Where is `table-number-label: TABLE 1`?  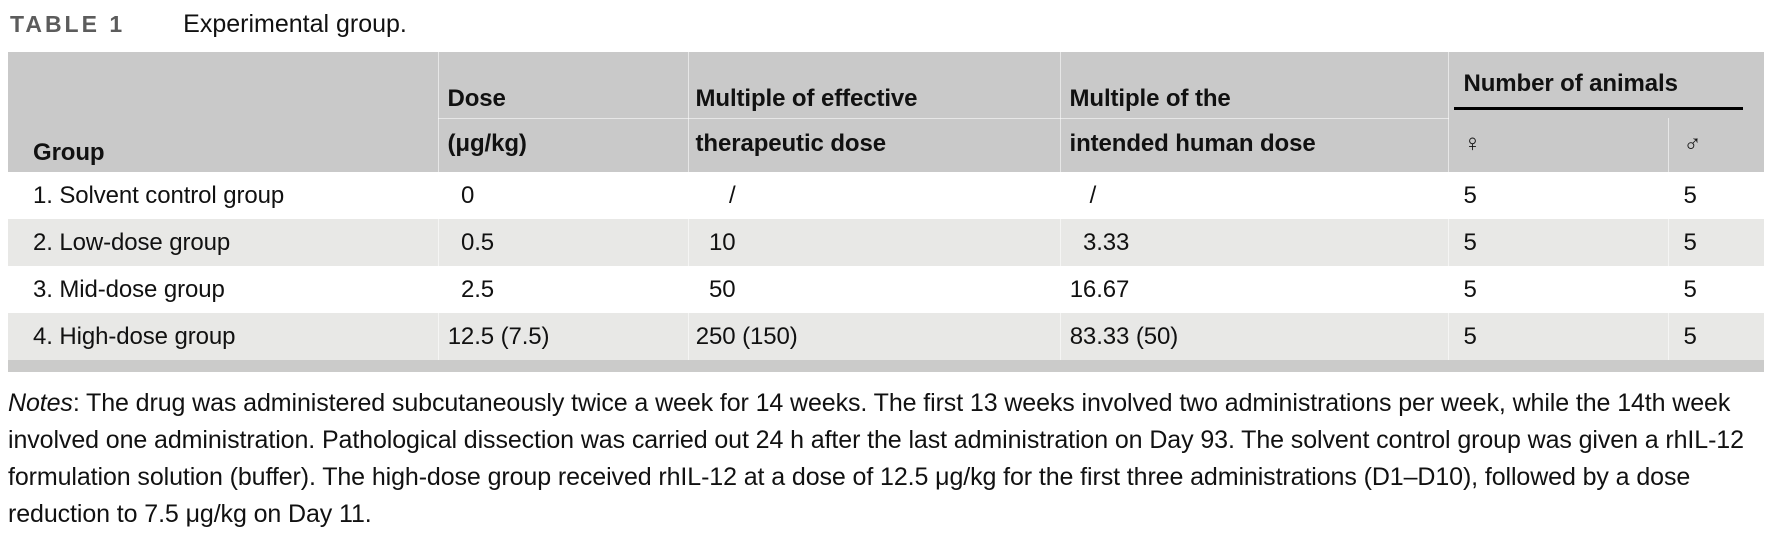 table-number-label: TABLE 1 is located at coordinates (68, 24).